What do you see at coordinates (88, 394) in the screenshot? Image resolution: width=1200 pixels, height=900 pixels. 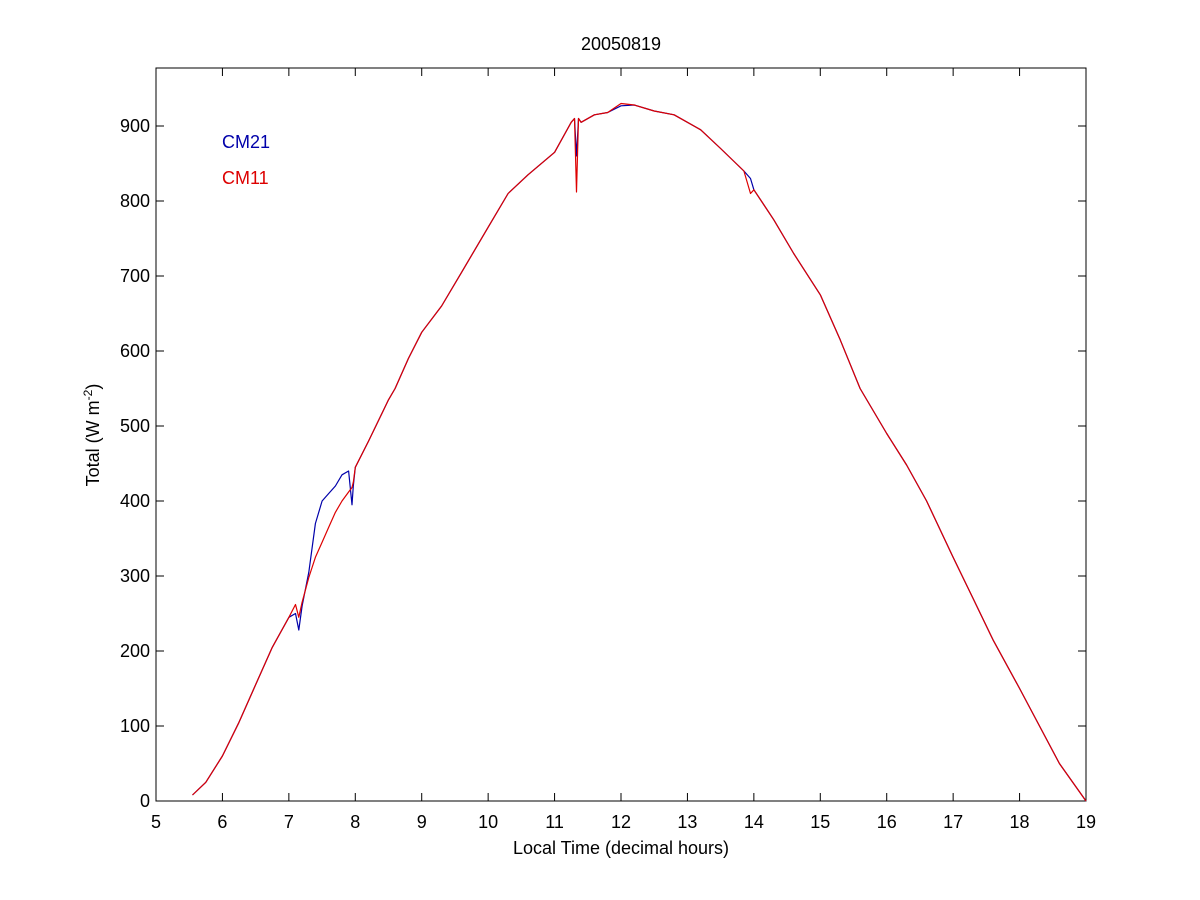 I see `y-axis-label-superscript: -2` at bounding box center [88, 394].